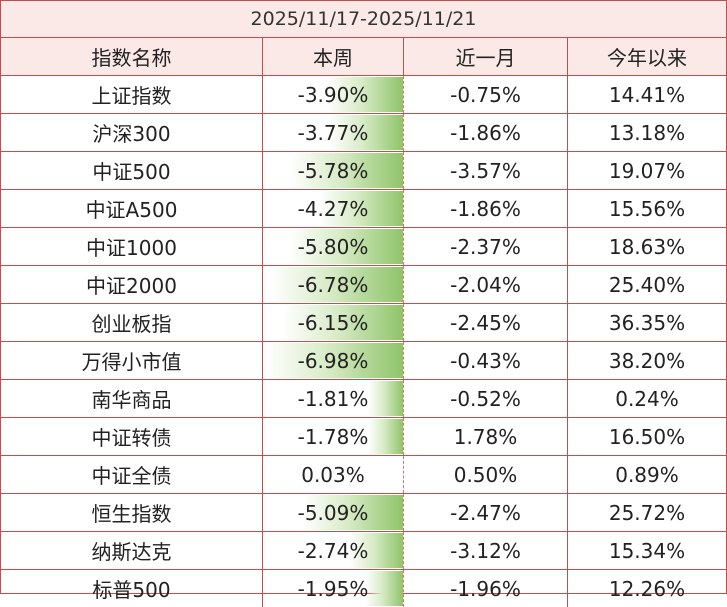 The height and width of the screenshot is (607, 727). I want to click on month-change-cell: -3.12%, so click(486, 550).